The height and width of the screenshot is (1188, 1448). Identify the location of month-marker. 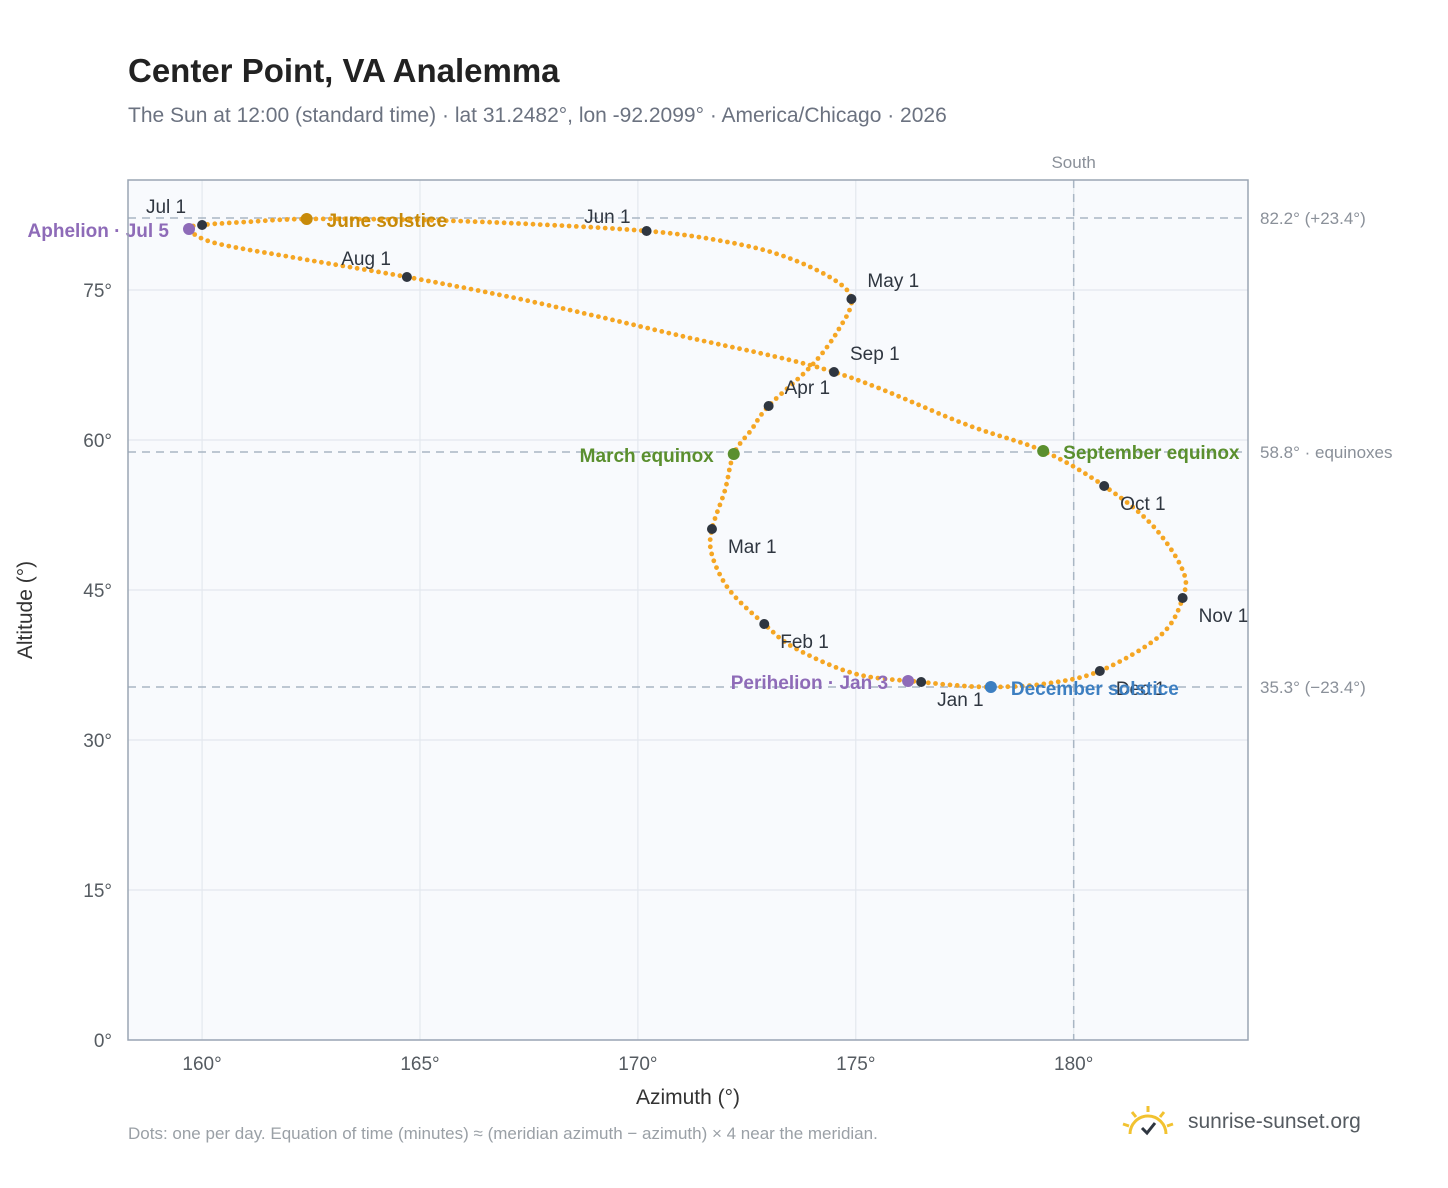
(921, 682).